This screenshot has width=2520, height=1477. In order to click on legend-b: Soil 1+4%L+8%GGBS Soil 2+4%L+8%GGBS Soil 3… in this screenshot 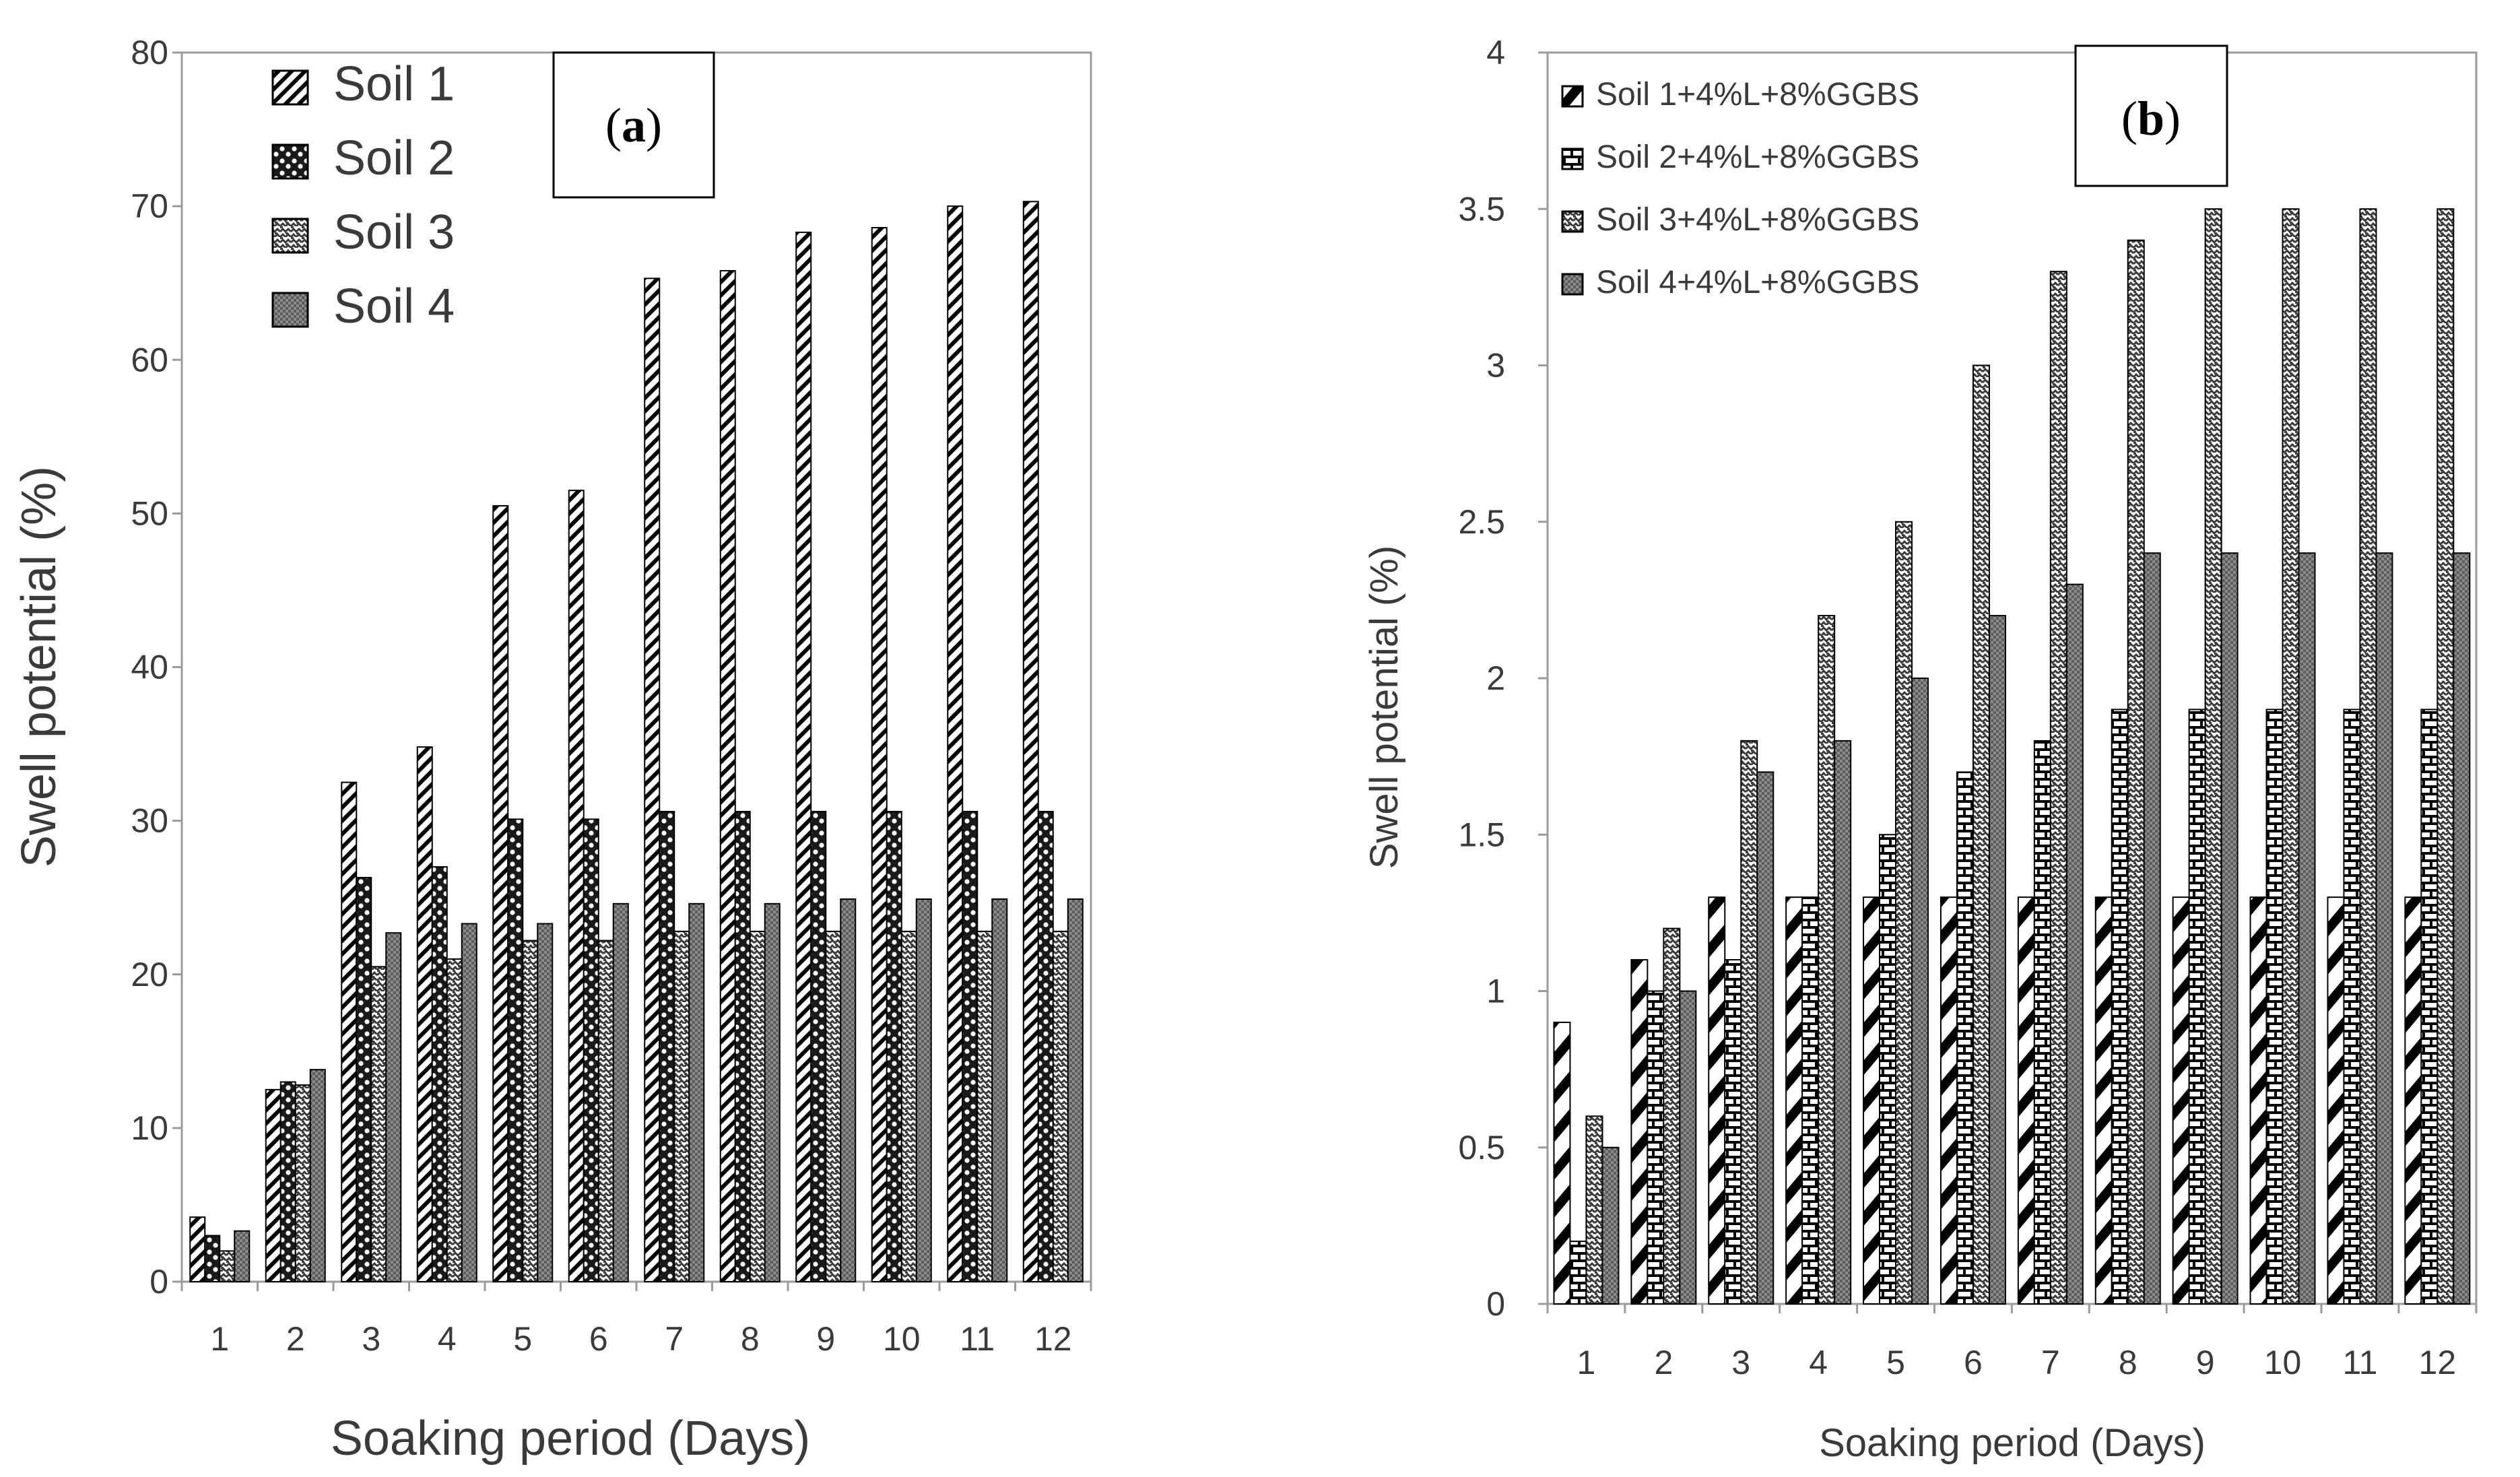, I will do `click(1740, 188)`.